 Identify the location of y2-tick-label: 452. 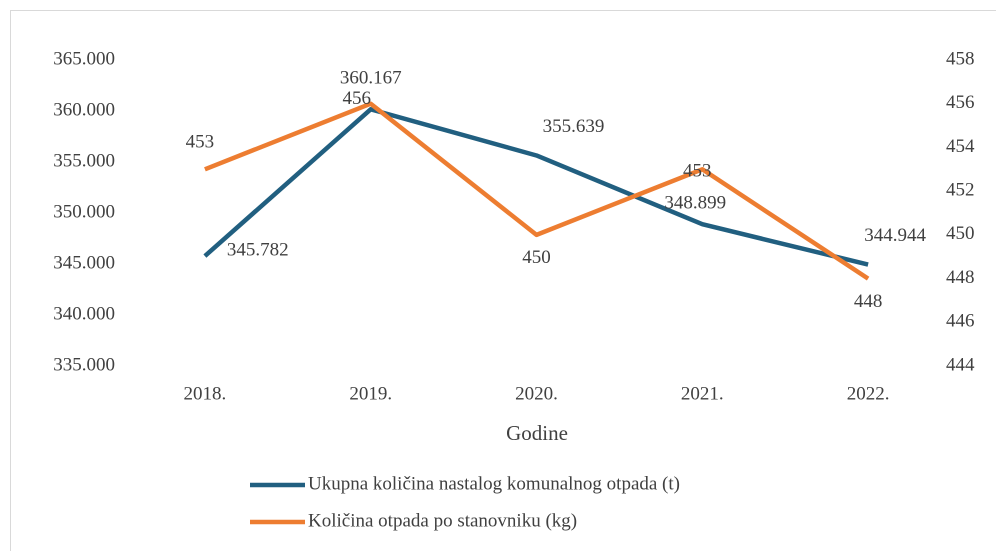
(960, 190).